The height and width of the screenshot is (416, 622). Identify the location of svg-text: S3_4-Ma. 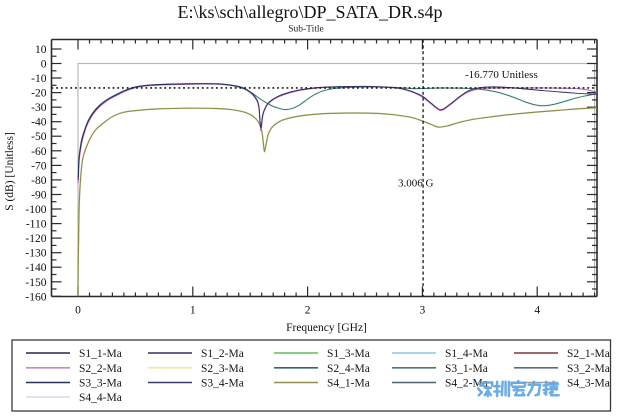
(222, 384).